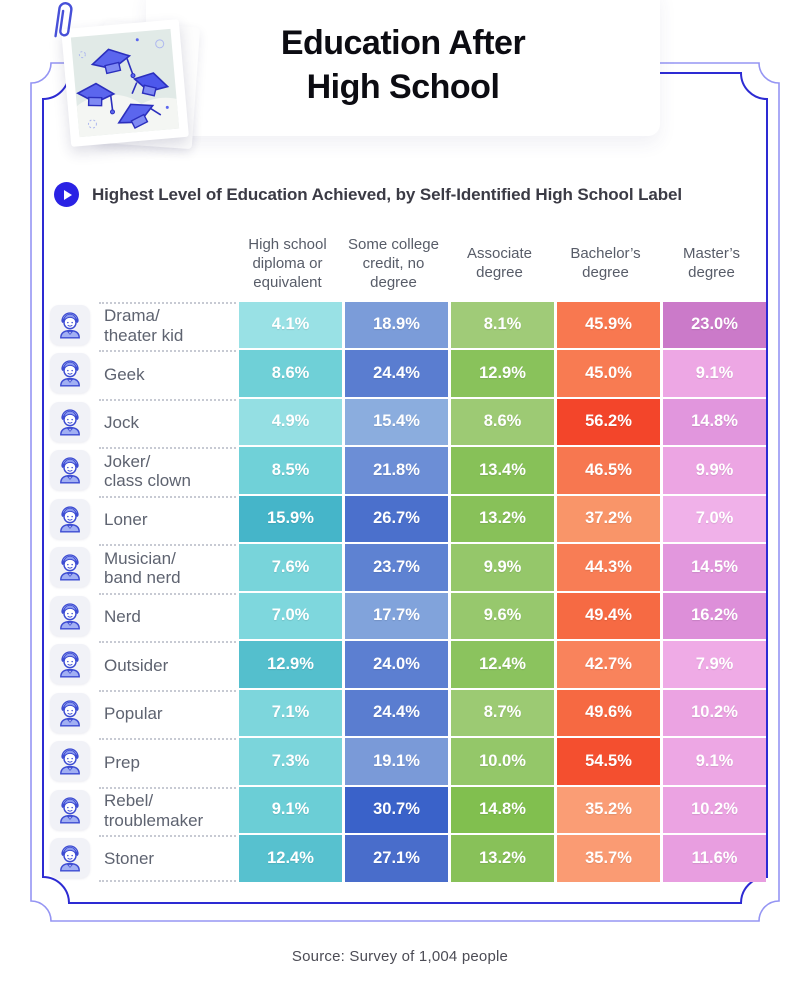 Image resolution: width=800 pixels, height=992 pixels. Describe the element at coordinates (290, 761) in the screenshot. I see `value-cell: 7.3%` at that location.